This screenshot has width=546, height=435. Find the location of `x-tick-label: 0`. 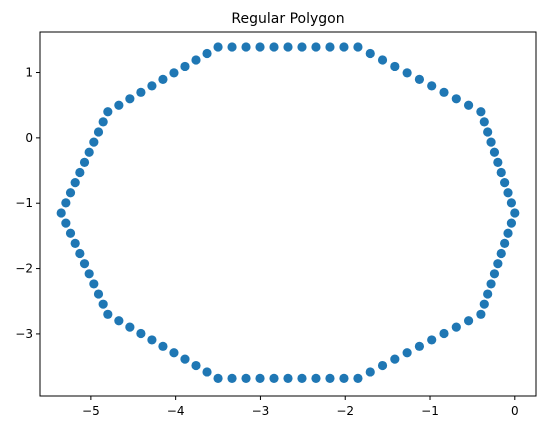

x-tick-label: 0 is located at coordinates (515, 411).